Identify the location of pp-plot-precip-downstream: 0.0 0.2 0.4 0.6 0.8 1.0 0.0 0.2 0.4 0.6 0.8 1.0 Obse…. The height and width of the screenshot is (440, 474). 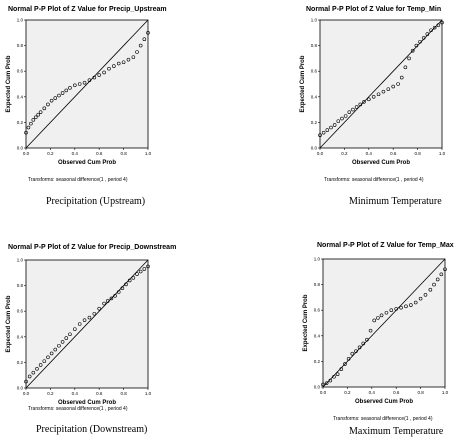
(79, 332).